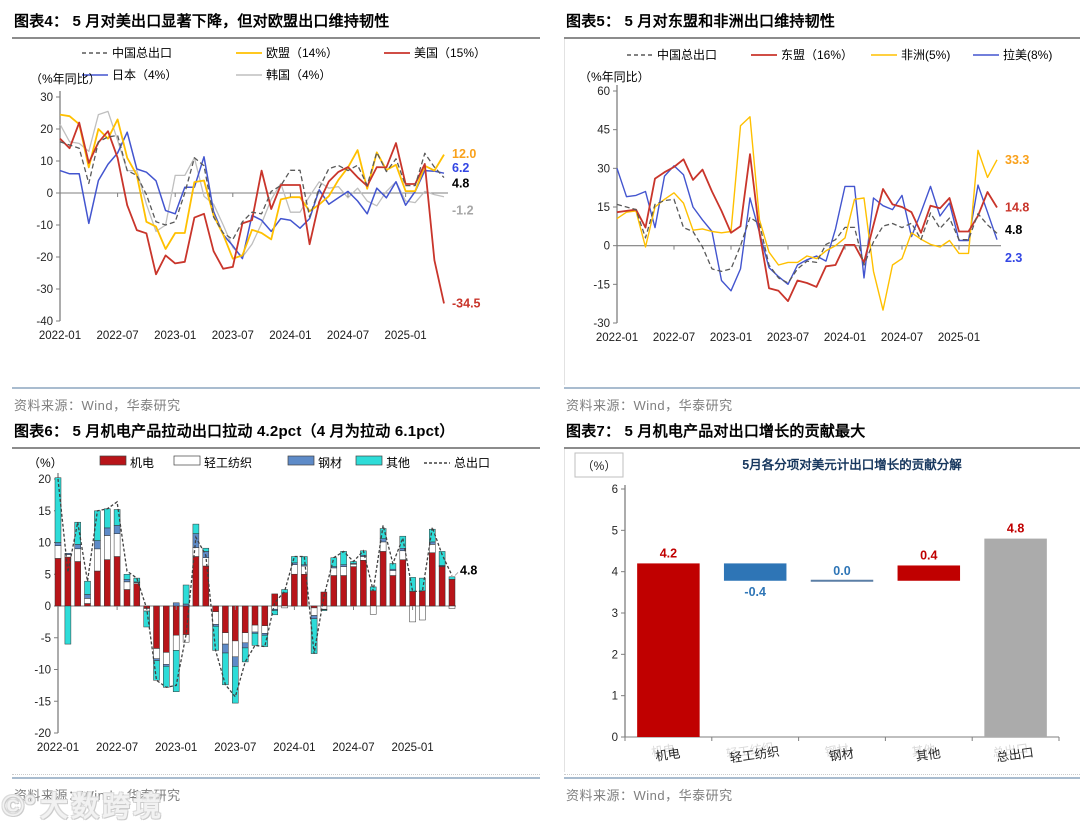 This screenshot has width=1080, height=825. Describe the element at coordinates (1017, 160) in the screenshot. I see `svg-text: 33.3` at that location.